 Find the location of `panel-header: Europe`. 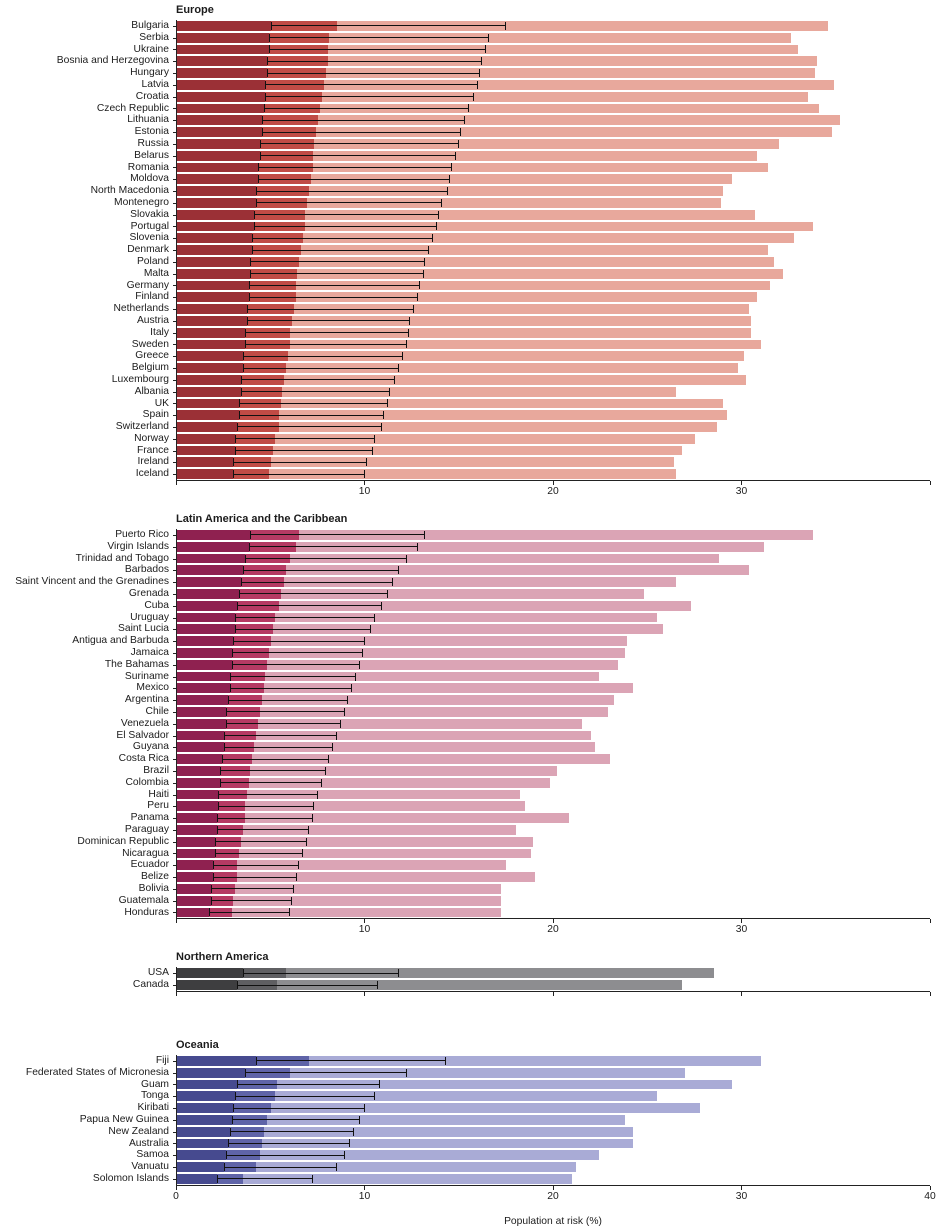

panel-header: Europe is located at coordinates (467, 10).